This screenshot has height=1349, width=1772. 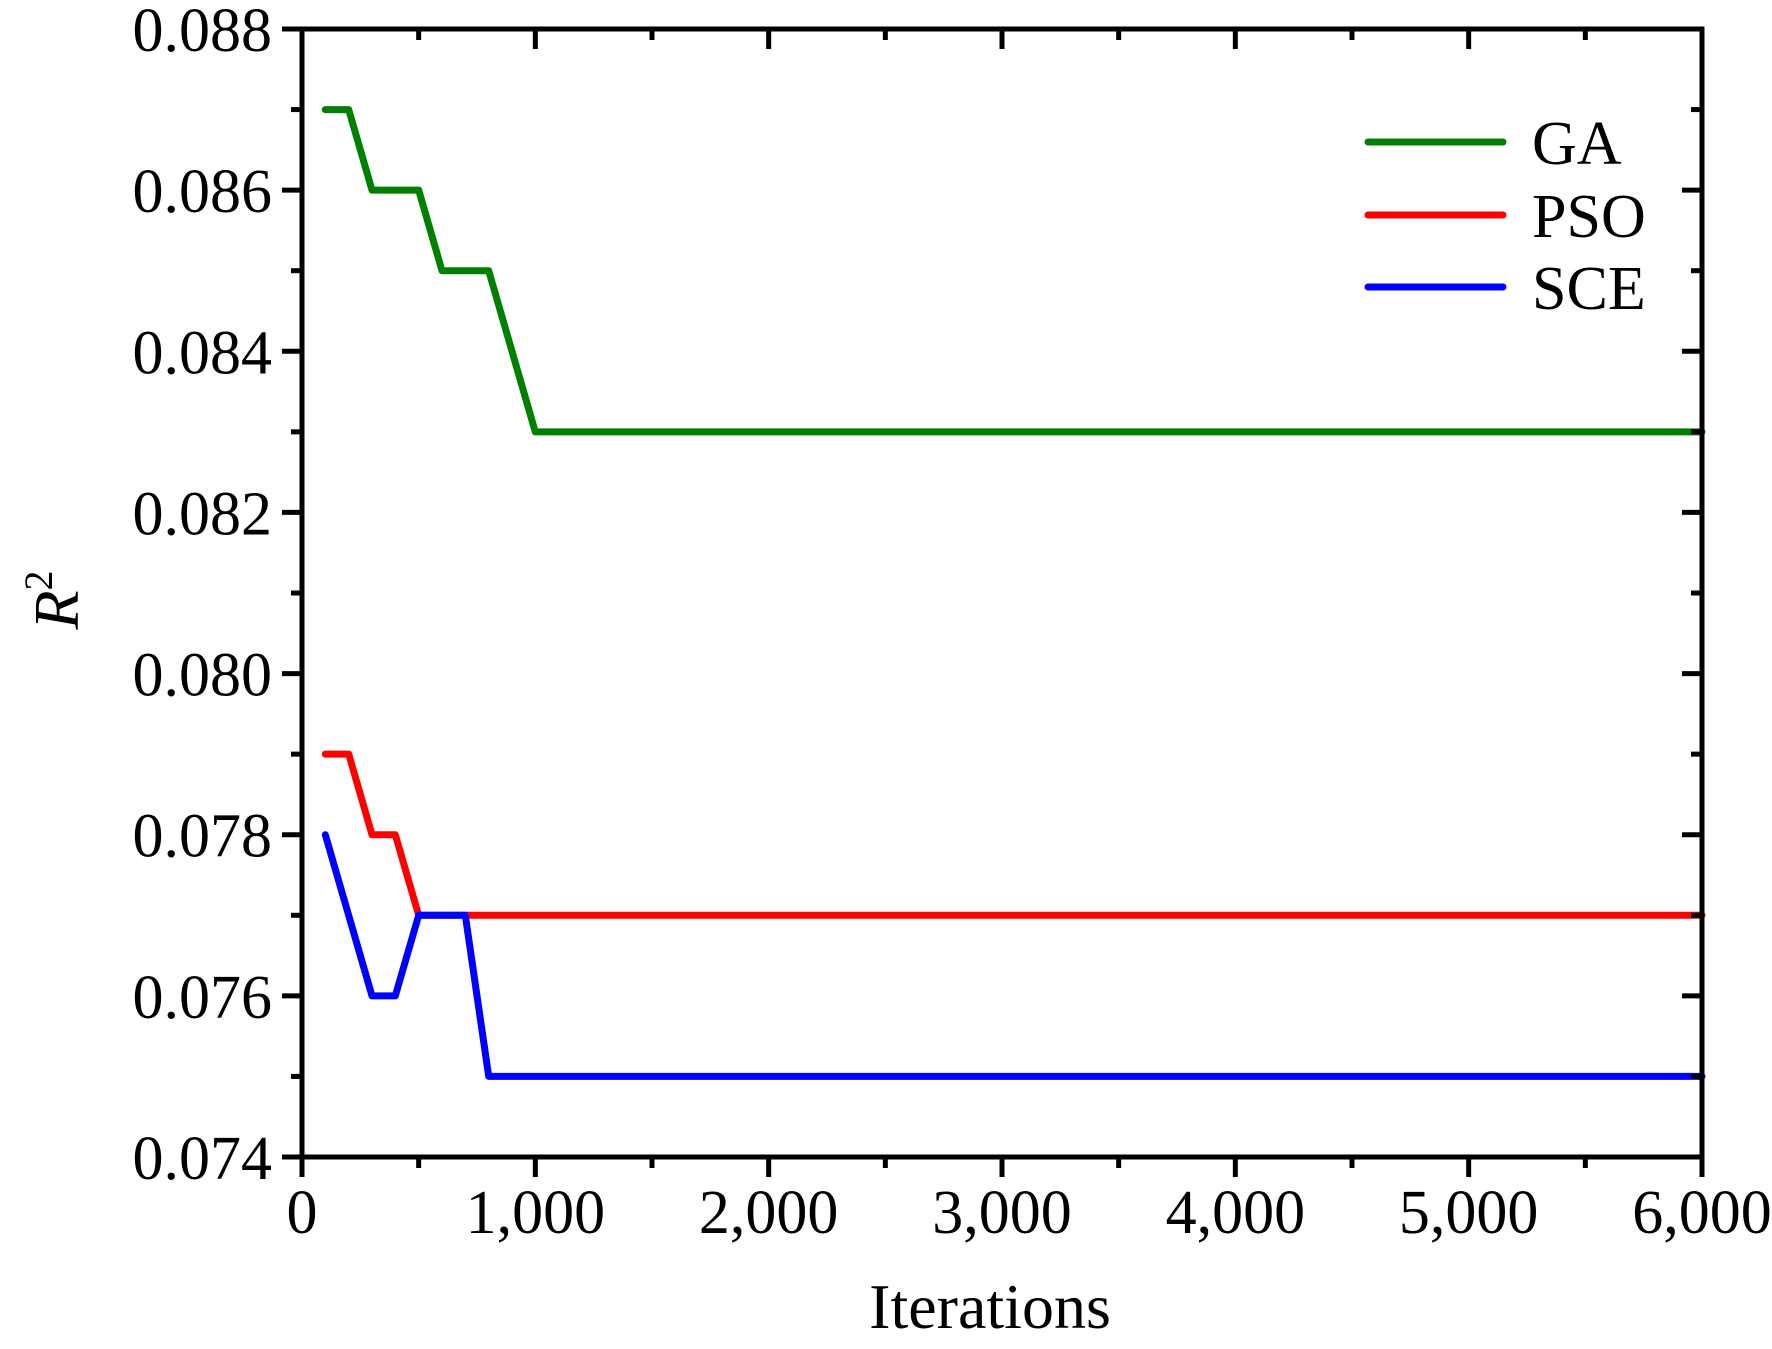 I want to click on y-tick-label: 0.088, so click(x=203, y=32).